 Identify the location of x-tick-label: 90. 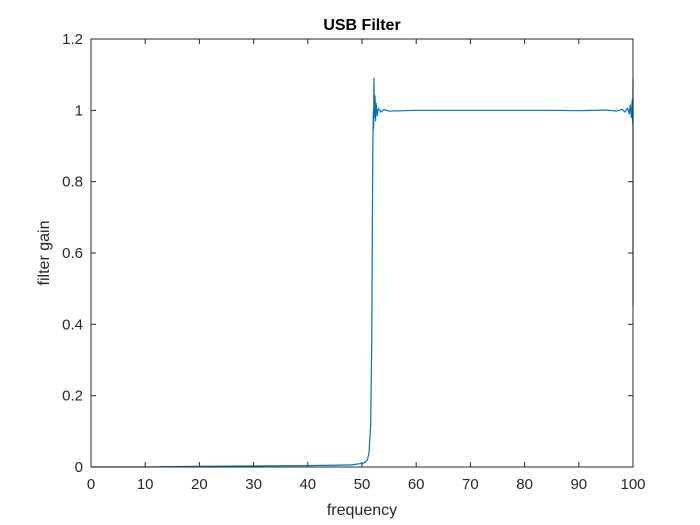
(578, 484).